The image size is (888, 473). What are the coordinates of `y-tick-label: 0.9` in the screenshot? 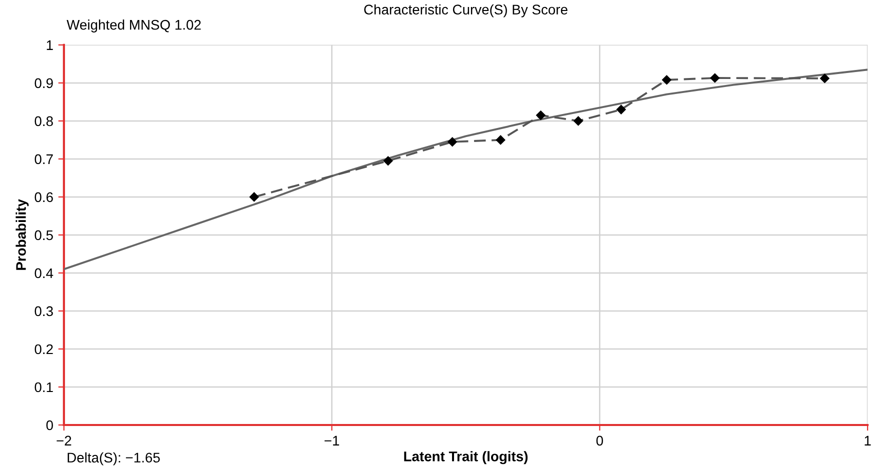 It's located at (43, 83).